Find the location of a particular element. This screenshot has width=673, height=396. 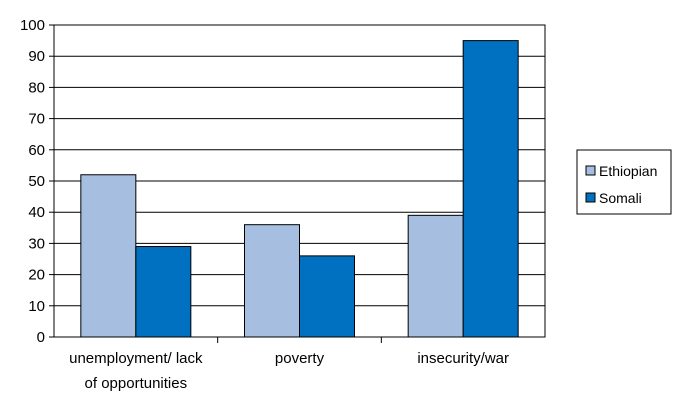

y-tick-label: 60 is located at coordinates (36, 150).